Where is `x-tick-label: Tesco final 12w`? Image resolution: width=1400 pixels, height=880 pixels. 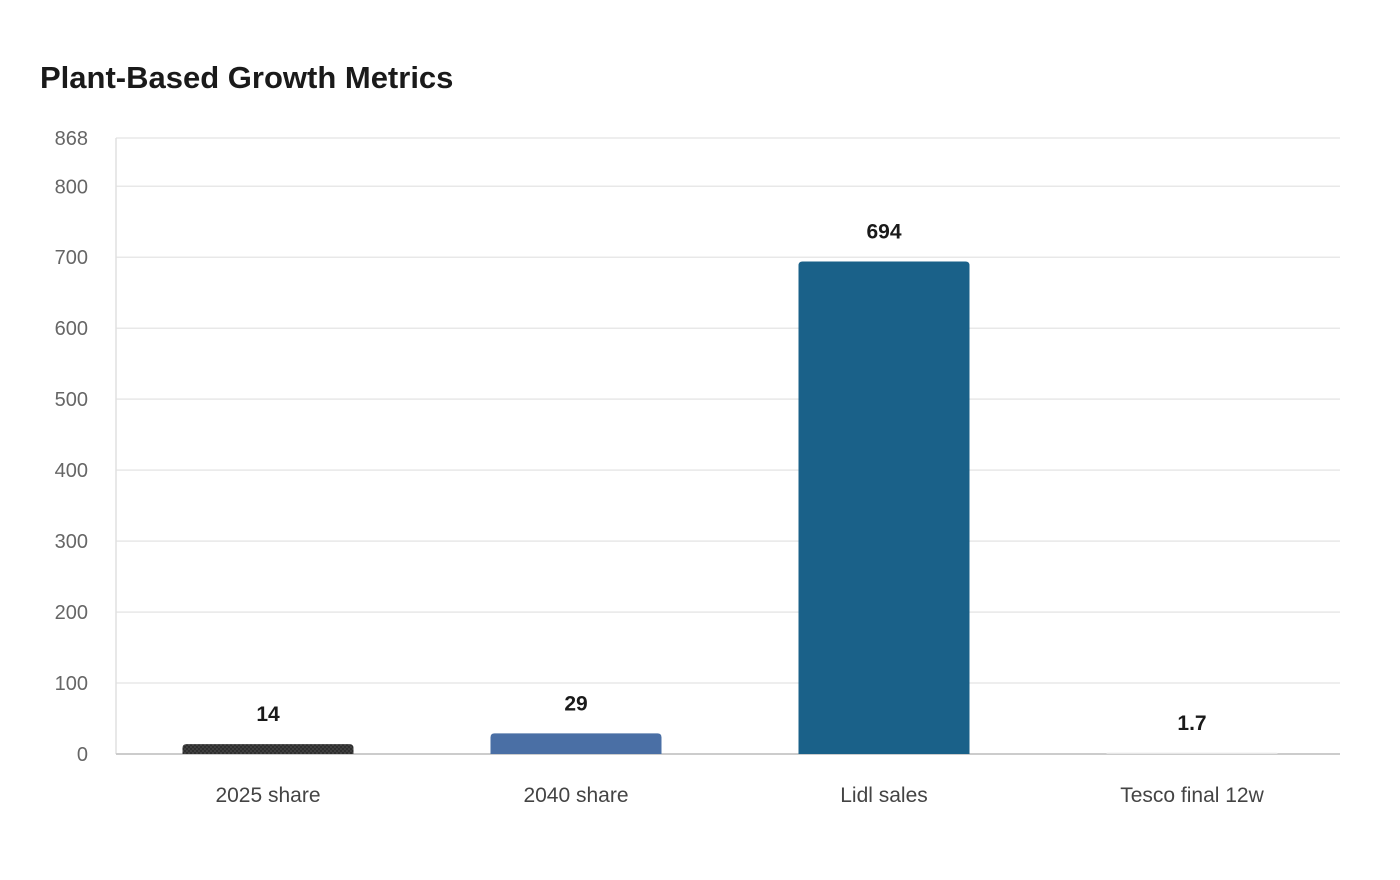 x-tick-label: Tesco final 12w is located at coordinates (1192, 795).